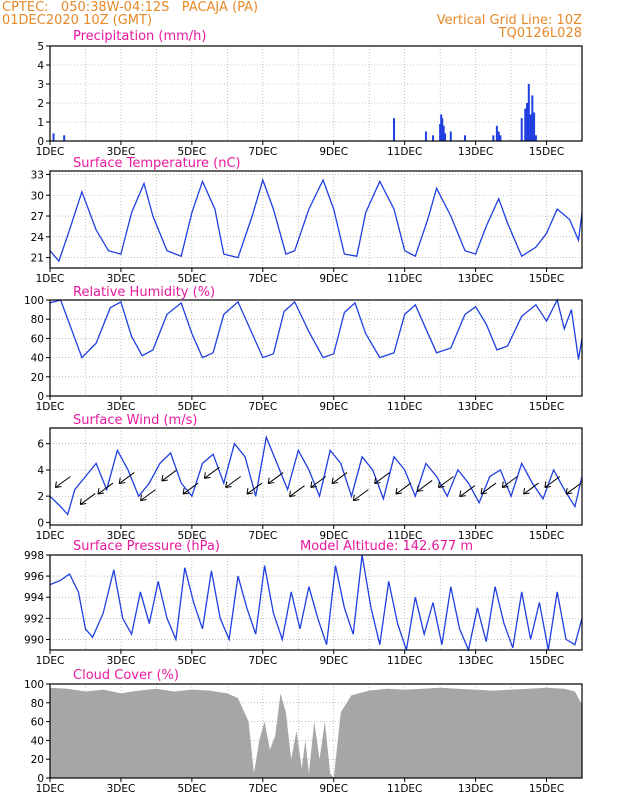 The height and width of the screenshot is (800, 618). Describe the element at coordinates (40, 471) in the screenshot. I see `y-tick-label: 4` at that location.